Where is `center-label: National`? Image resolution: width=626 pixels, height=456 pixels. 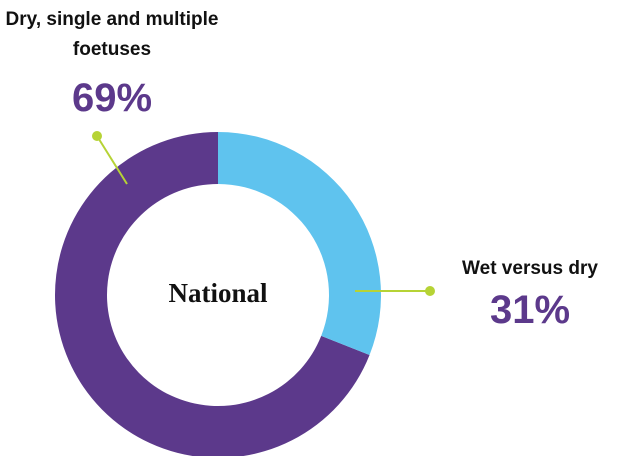
center-label: National is located at coordinates (218, 293).